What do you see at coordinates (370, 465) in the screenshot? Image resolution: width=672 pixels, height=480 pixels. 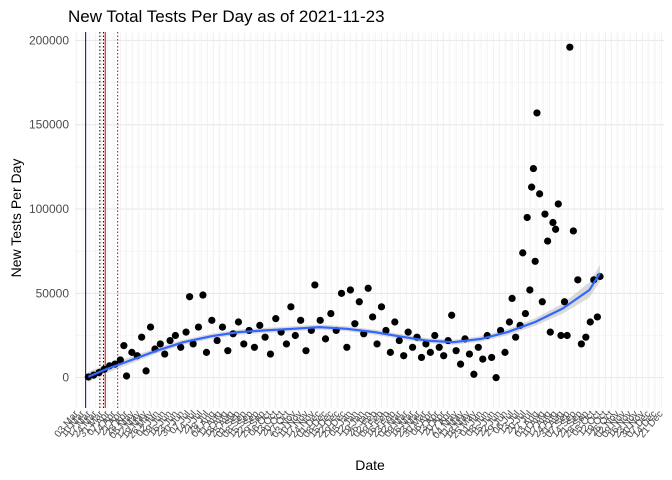 I see `x-axis-title: Date` at bounding box center [370, 465].